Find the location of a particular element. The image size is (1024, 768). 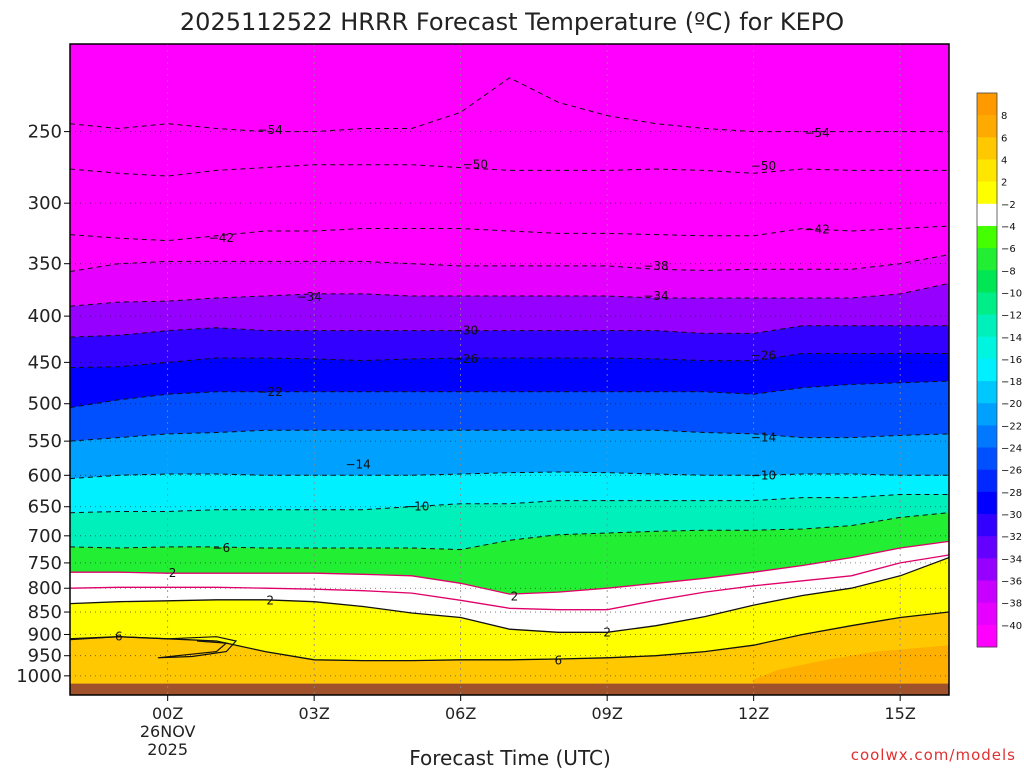

contour-label-2: −50 is located at coordinates (475, 165).